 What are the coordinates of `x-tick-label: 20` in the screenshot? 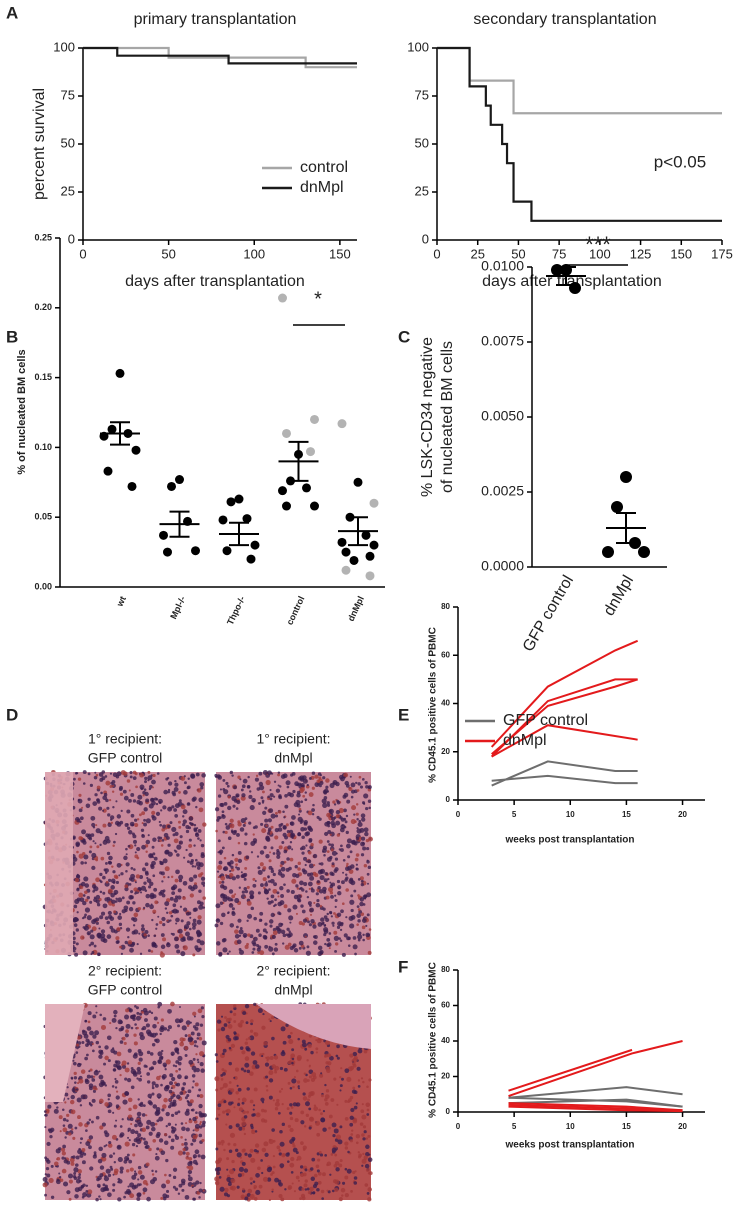 It's located at (682, 1126).